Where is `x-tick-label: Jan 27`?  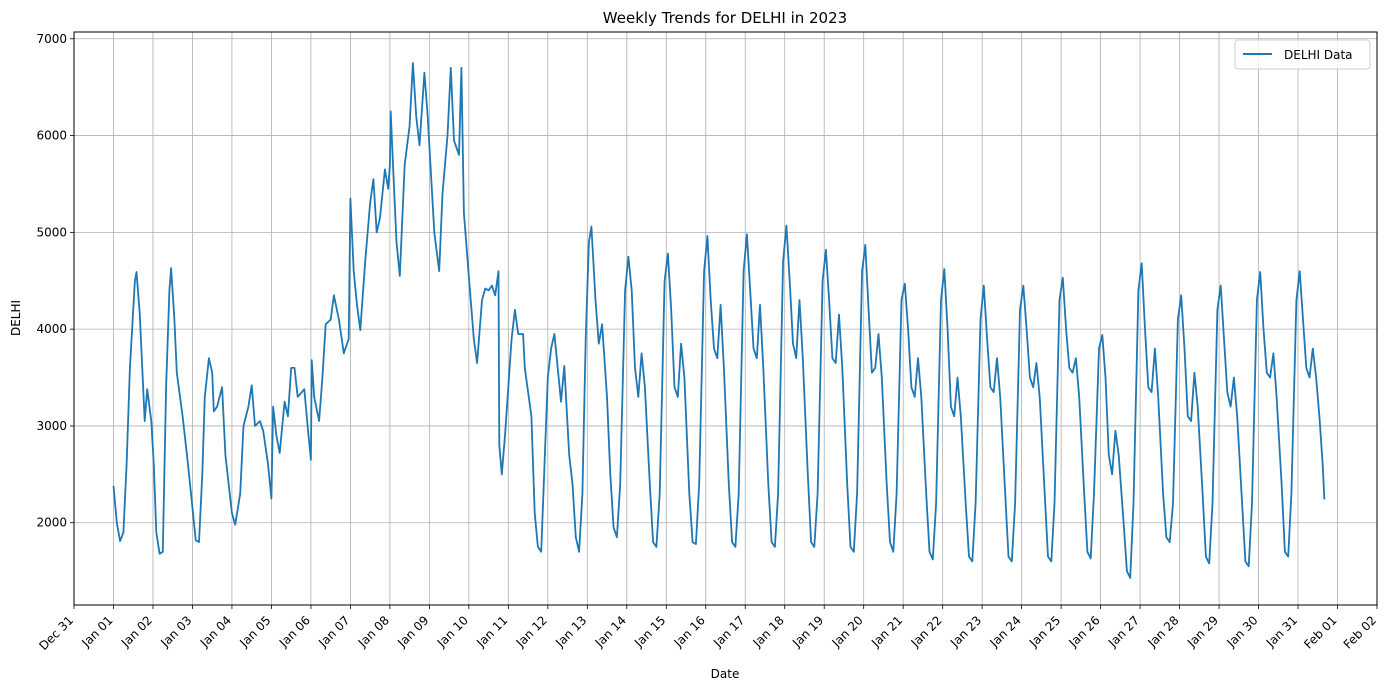 x-tick-label: Jan 27 is located at coordinates (1123, 631).